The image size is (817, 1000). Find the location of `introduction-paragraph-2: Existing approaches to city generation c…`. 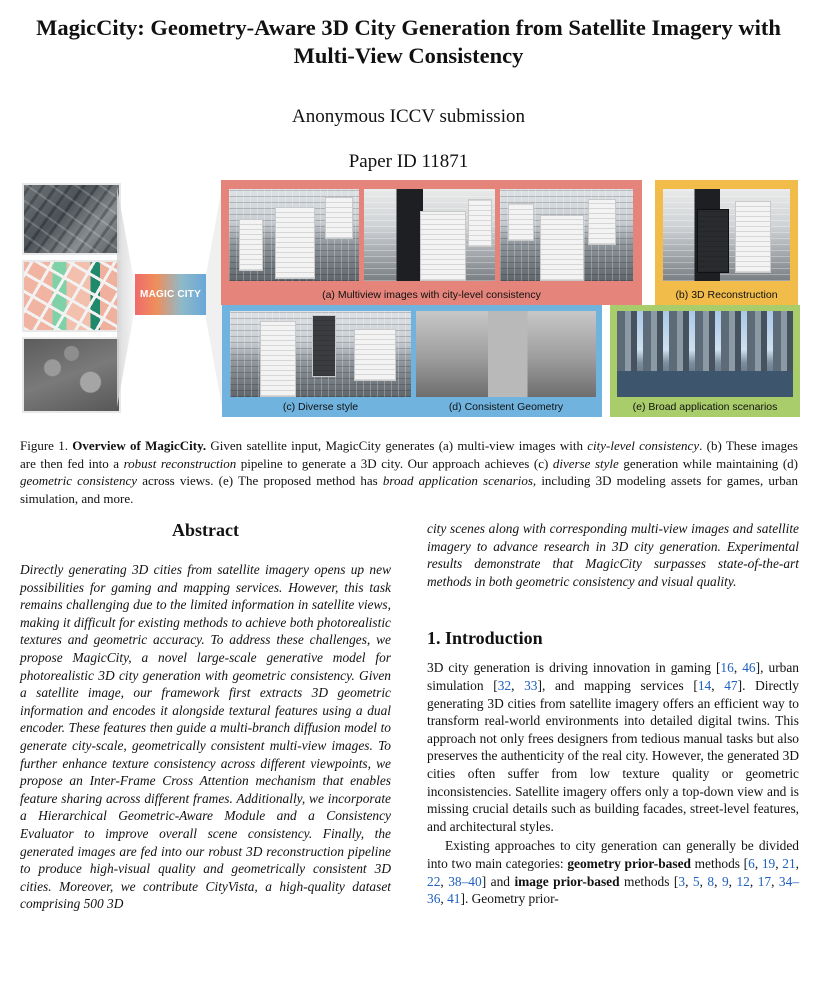

introduction-paragraph-2: Existing approaches to city generation c… is located at coordinates (613, 872).